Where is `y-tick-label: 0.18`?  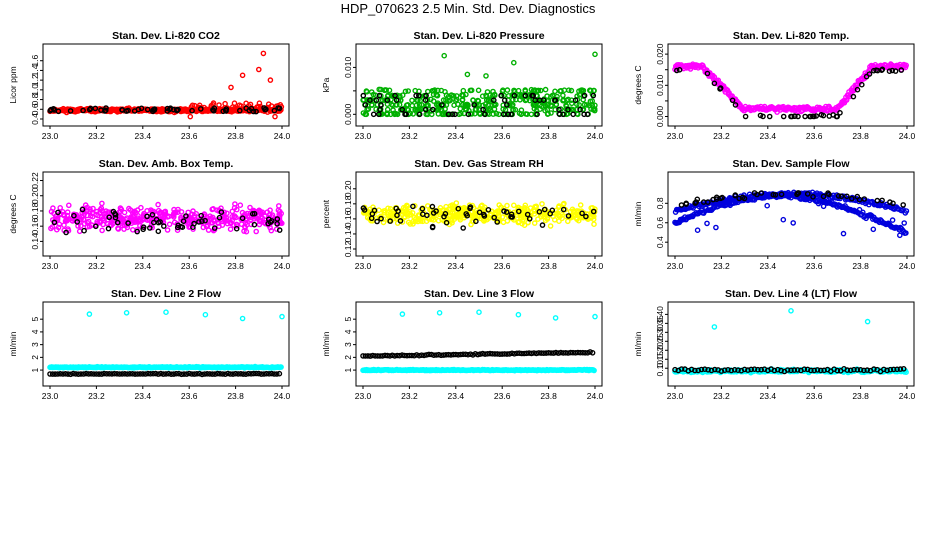 y-tick-label: 0.18 is located at coordinates (35, 210).